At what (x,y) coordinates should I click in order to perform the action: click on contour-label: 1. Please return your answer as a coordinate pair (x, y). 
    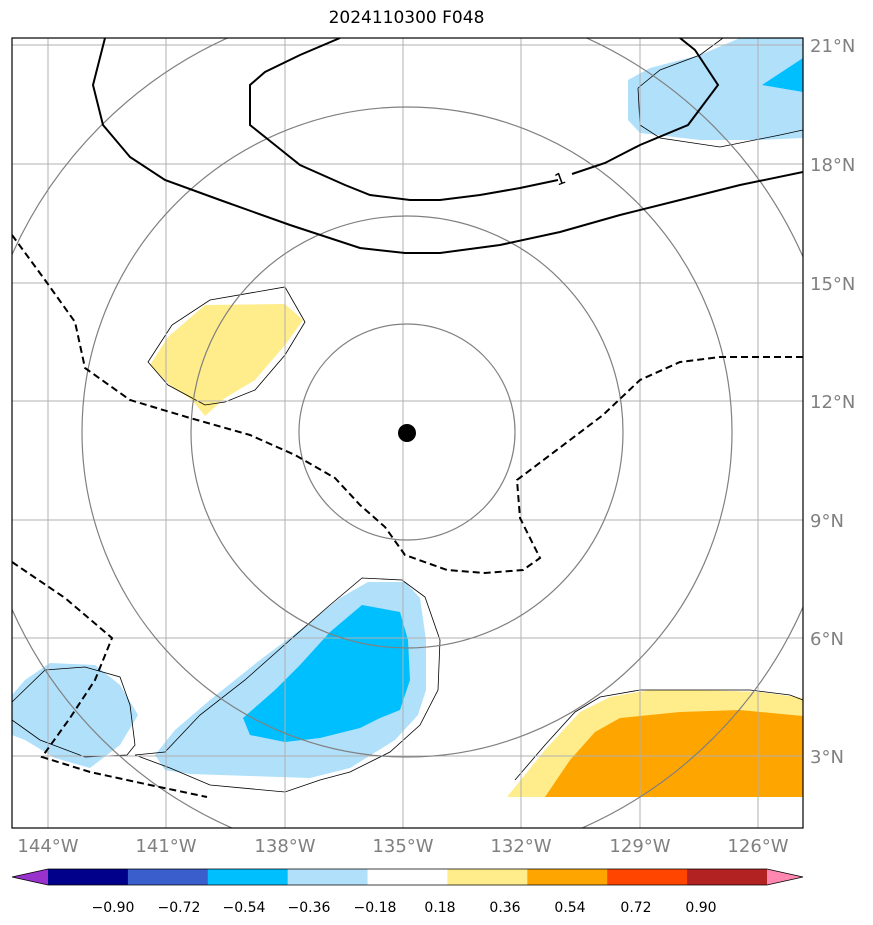
    Looking at the image, I should click on (560, 178).